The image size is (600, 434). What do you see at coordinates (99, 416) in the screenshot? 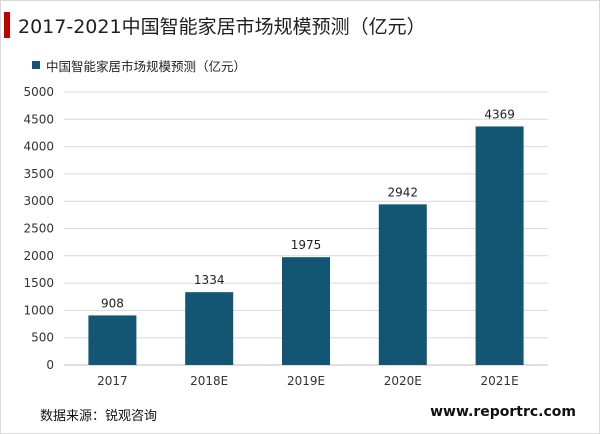
I see `source-note: 数据来源：锐观咨询` at bounding box center [99, 416].